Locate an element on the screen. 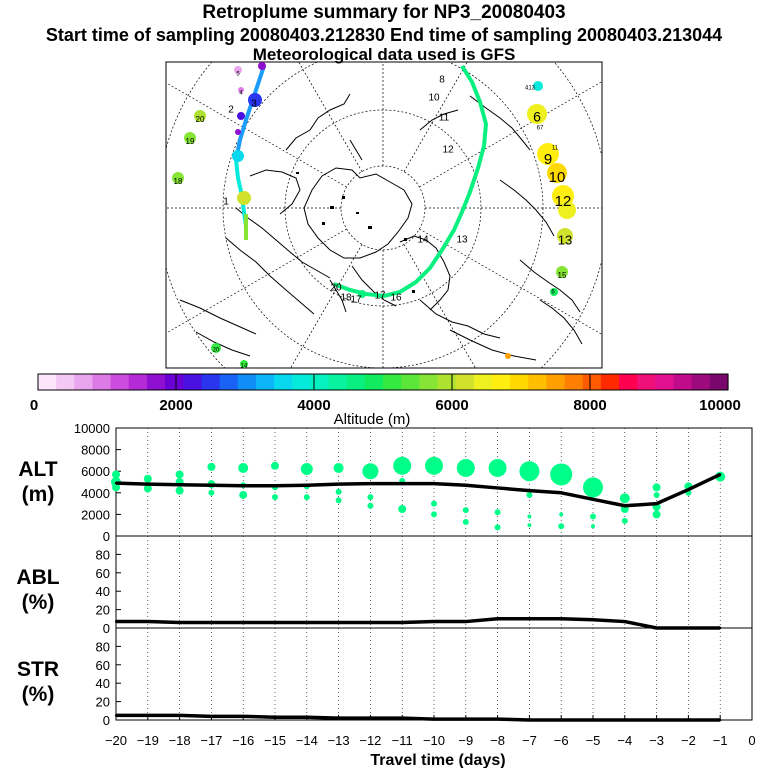  x-tick-label: −9 is located at coordinates (465, 740).